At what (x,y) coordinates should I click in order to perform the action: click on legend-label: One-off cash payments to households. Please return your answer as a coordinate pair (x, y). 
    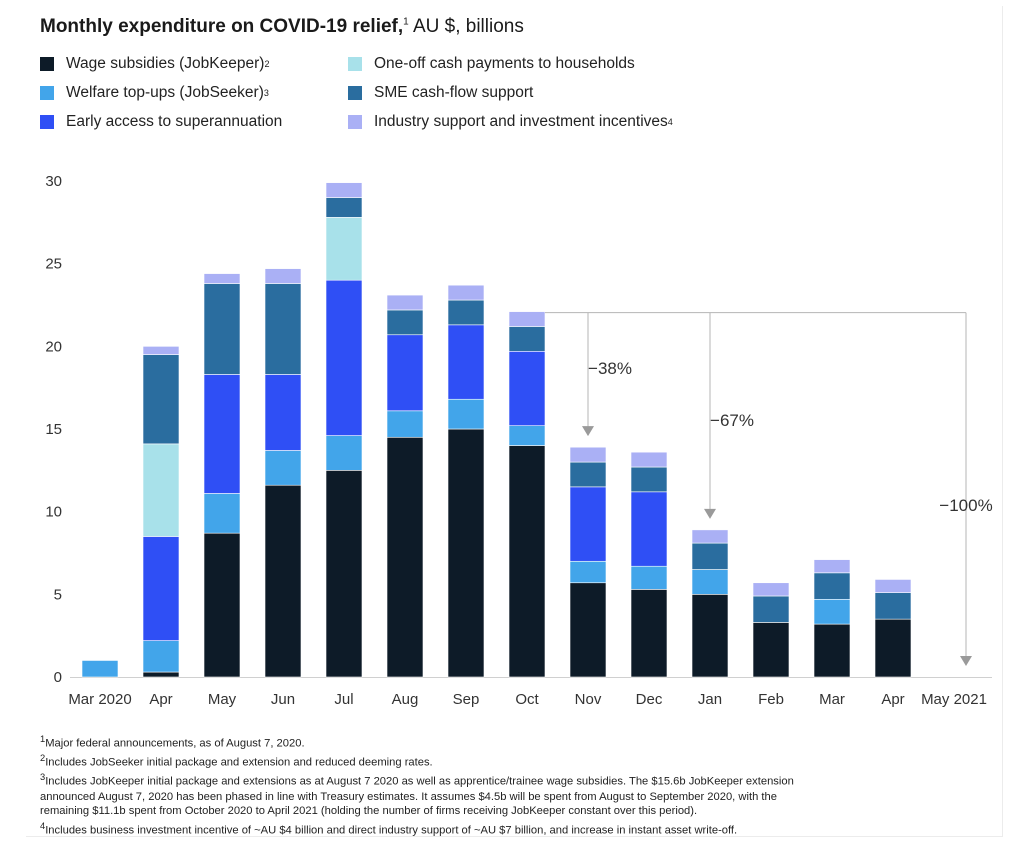
    Looking at the image, I should click on (504, 63).